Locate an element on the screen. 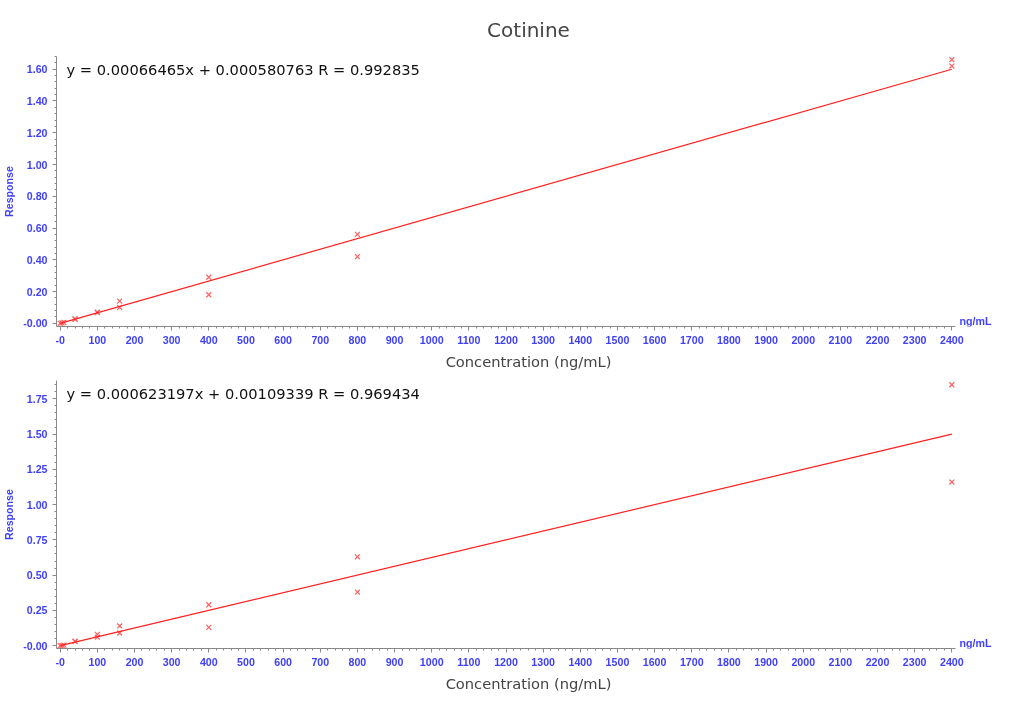 The height and width of the screenshot is (701, 1016). y-tick-label: 0.60 is located at coordinates (37, 228).